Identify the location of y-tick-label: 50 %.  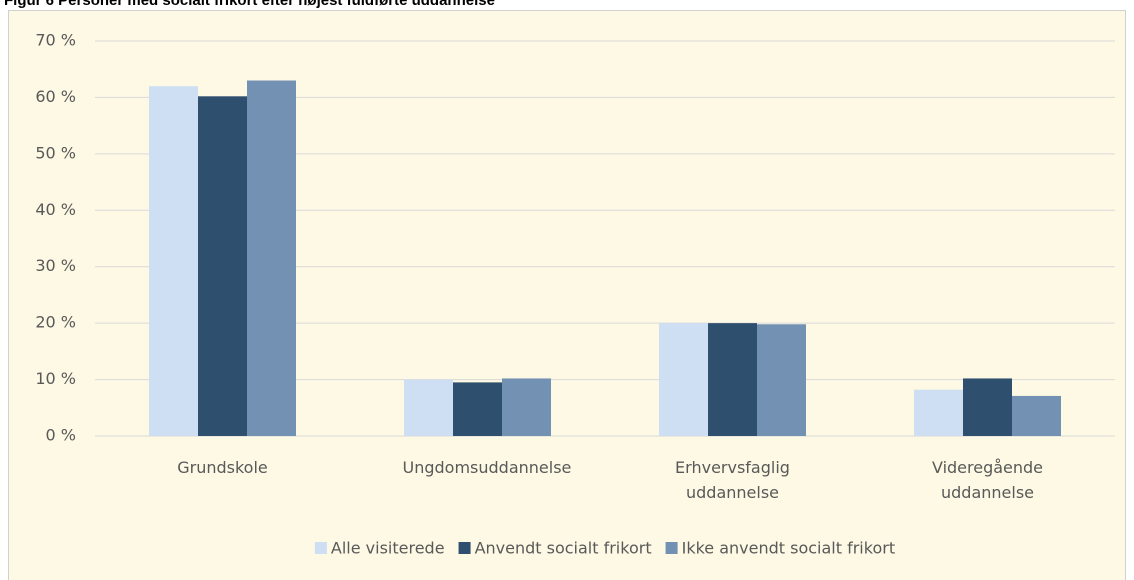
(55, 152).